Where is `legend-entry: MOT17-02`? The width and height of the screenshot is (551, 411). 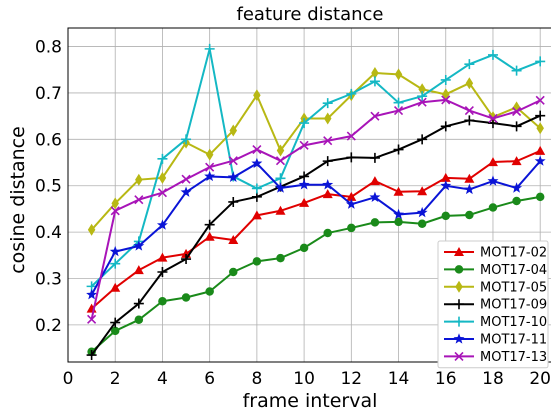 legend-entry: MOT17-02 is located at coordinates (495, 253).